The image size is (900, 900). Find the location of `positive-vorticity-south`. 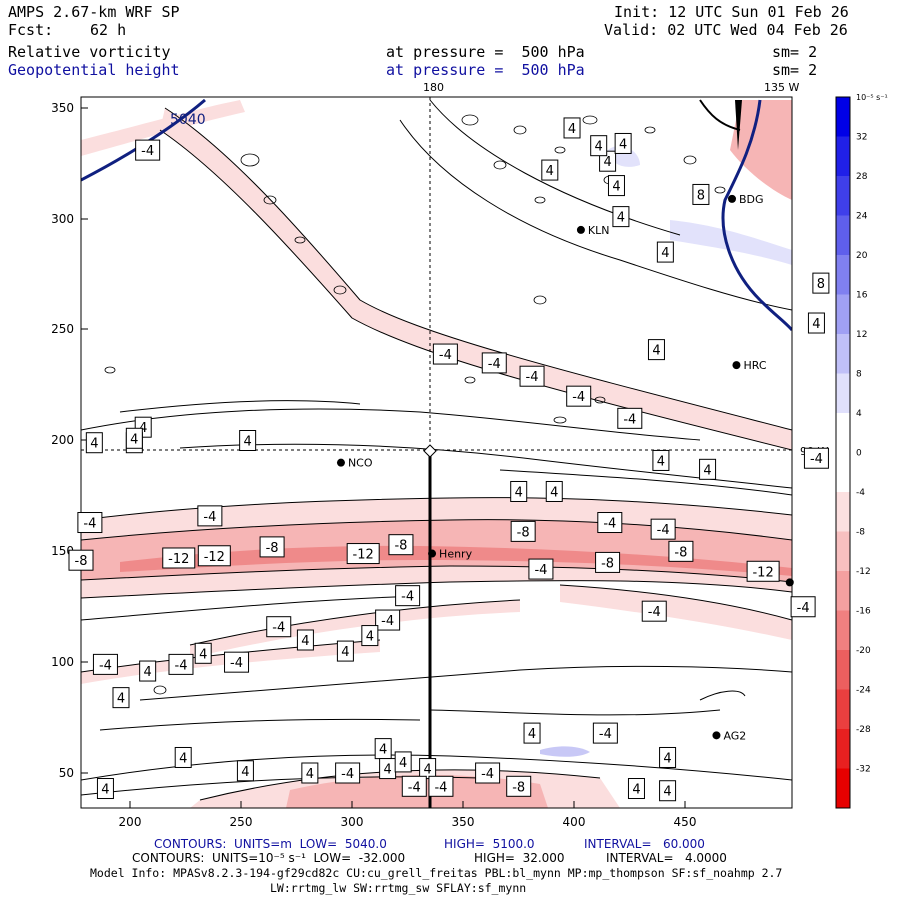

positive-vorticity-south is located at coordinates (565, 751).